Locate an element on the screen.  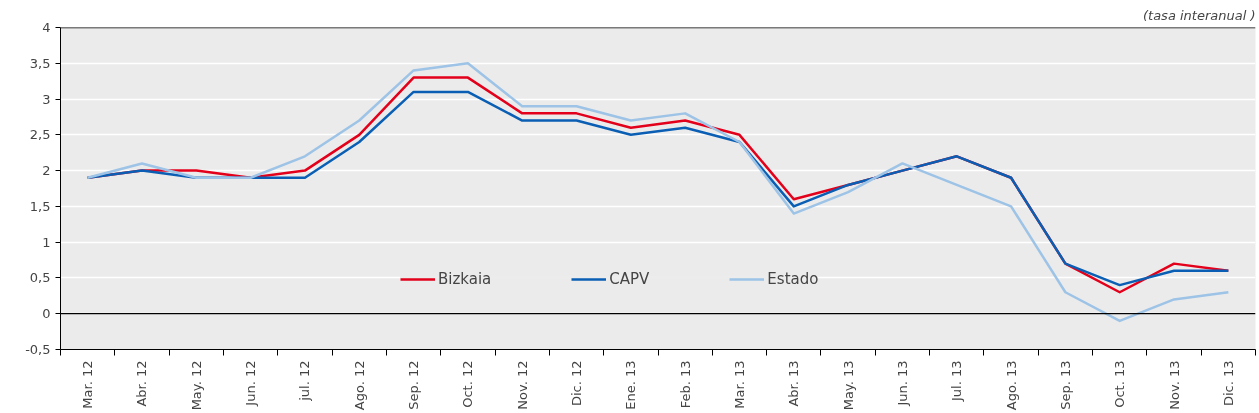
y-tick-label: 1 is located at coordinates (46, 242).